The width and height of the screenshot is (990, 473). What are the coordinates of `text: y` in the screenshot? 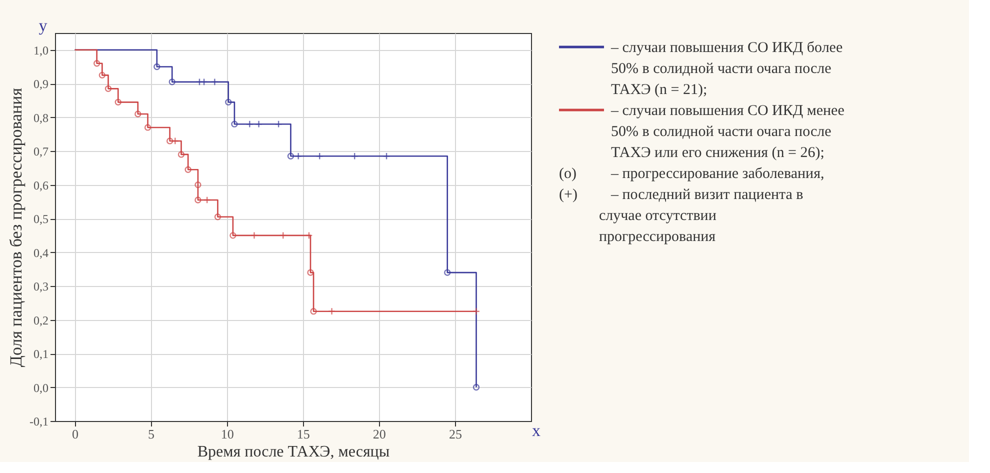 It's located at (43, 25).